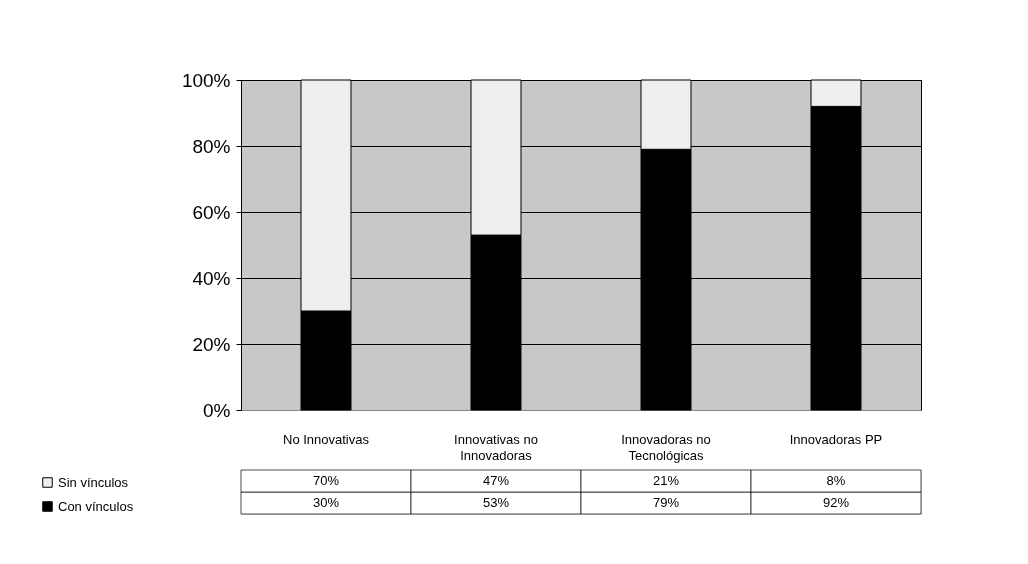 This screenshot has height=564, width=1028. Describe the element at coordinates (326, 439) in the screenshot. I see `x-tick-label: No Innovativas` at that location.